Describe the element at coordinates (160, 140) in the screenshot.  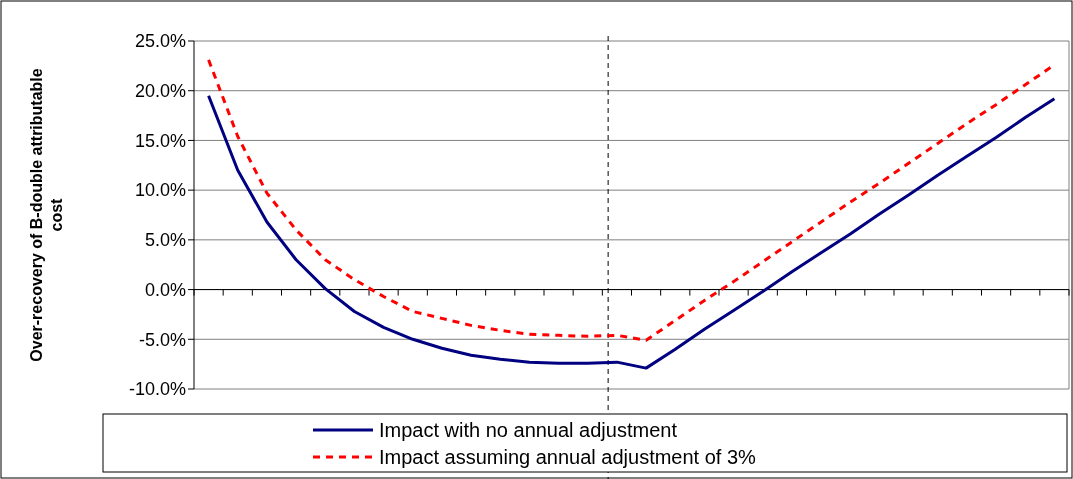
I see `y-tick-label: 15.0%` at that location.